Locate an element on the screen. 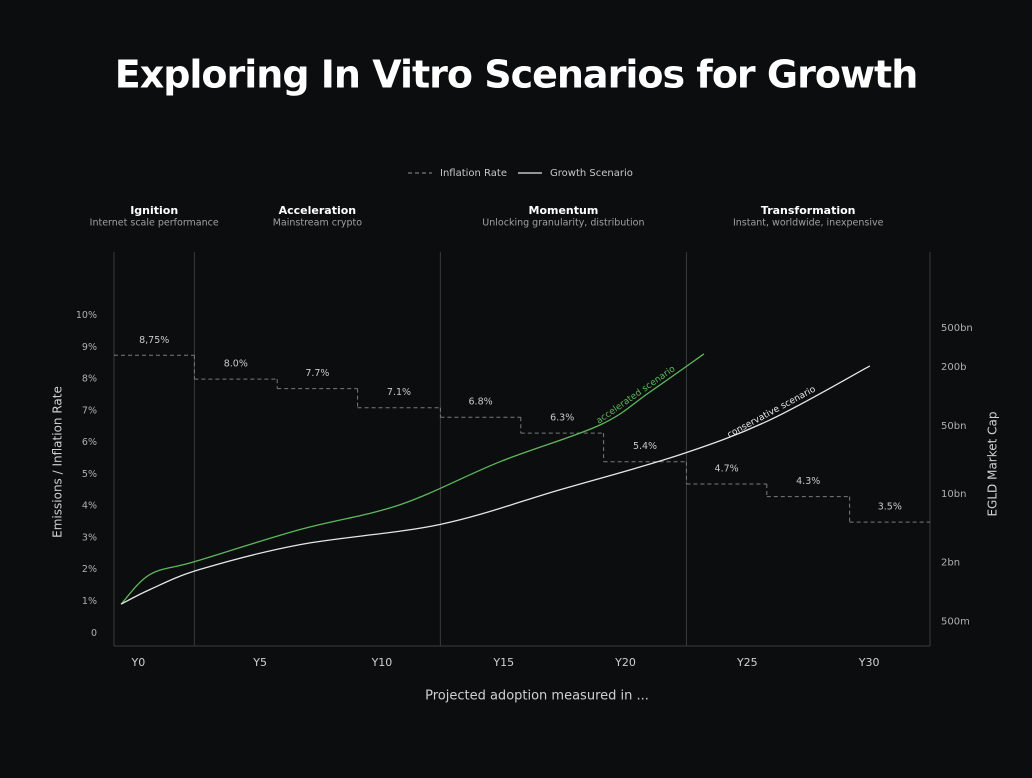  phase-title: Ignition is located at coordinates (154, 210).